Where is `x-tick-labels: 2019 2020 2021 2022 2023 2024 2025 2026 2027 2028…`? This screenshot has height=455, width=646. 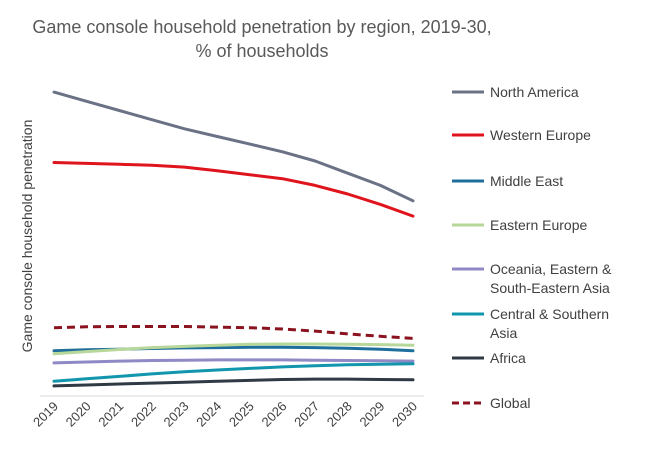 x-tick-labels: 2019 2020 2021 2022 2023 2024 2025 2026 2027 2028… is located at coordinates (225, 414).